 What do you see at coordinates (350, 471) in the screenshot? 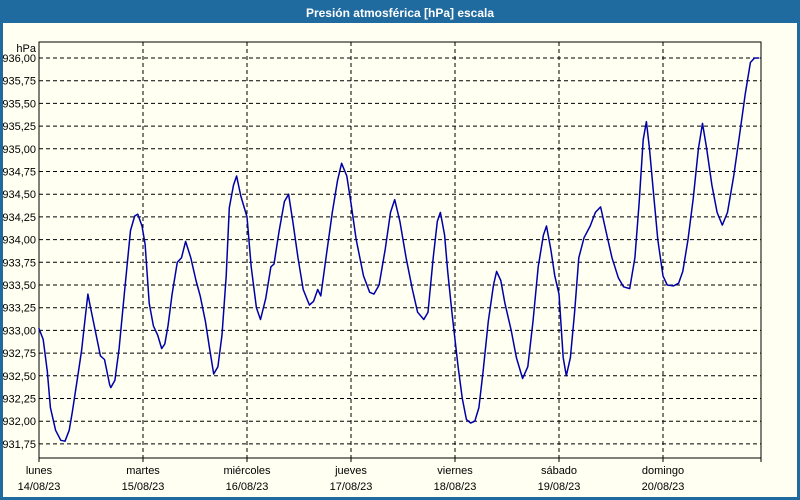
I see `x-axis-day-label: jueves` at bounding box center [350, 471].